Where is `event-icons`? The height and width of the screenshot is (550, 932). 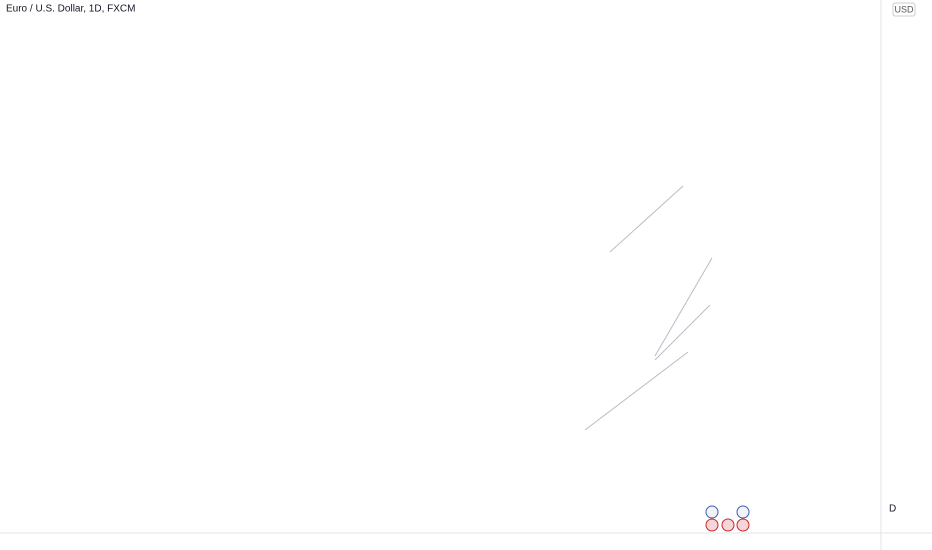
event-icons is located at coordinates (727, 518).